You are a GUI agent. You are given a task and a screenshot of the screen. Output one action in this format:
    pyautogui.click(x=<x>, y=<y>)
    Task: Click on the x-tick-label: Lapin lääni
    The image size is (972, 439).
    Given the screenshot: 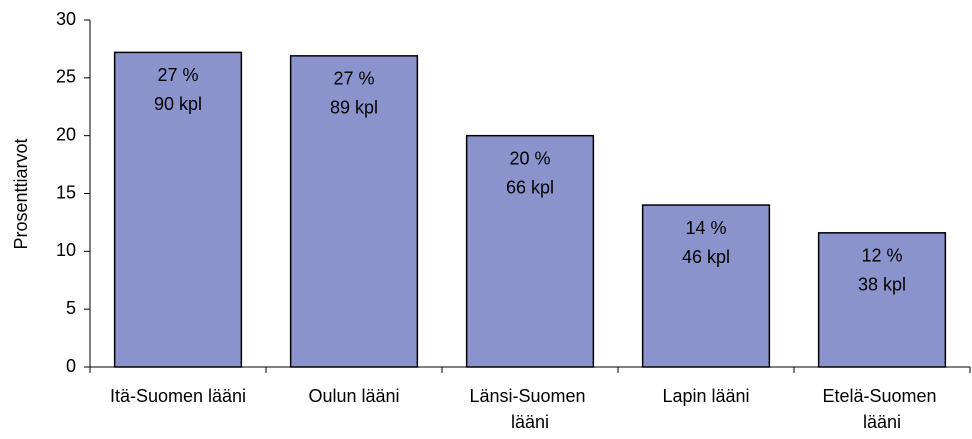 What is the action you would take?
    pyautogui.click(x=705, y=396)
    